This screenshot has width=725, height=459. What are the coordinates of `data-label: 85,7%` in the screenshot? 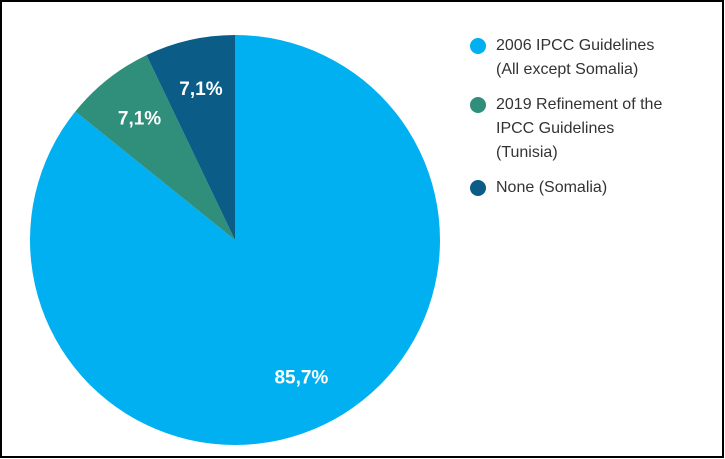 It's located at (301, 378).